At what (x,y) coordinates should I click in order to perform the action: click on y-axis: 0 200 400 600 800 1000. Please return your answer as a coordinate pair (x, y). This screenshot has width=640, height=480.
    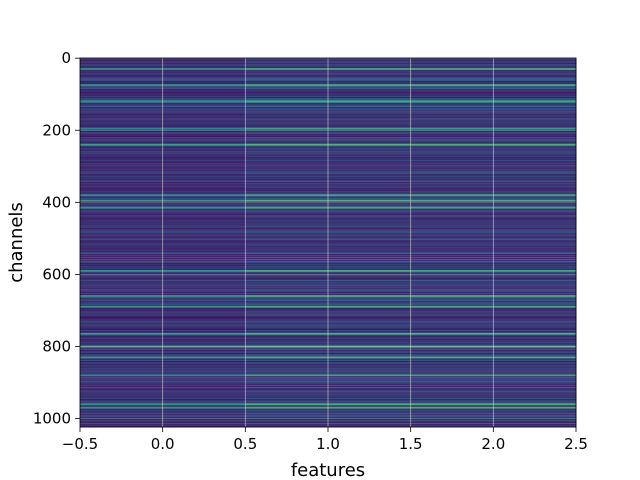
    Looking at the image, I should click on (56, 238).